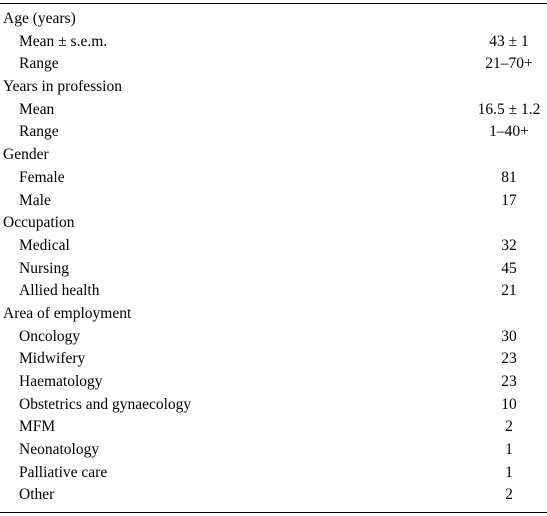  I want to click on table-row: Neonatology 1, so click(273, 450).